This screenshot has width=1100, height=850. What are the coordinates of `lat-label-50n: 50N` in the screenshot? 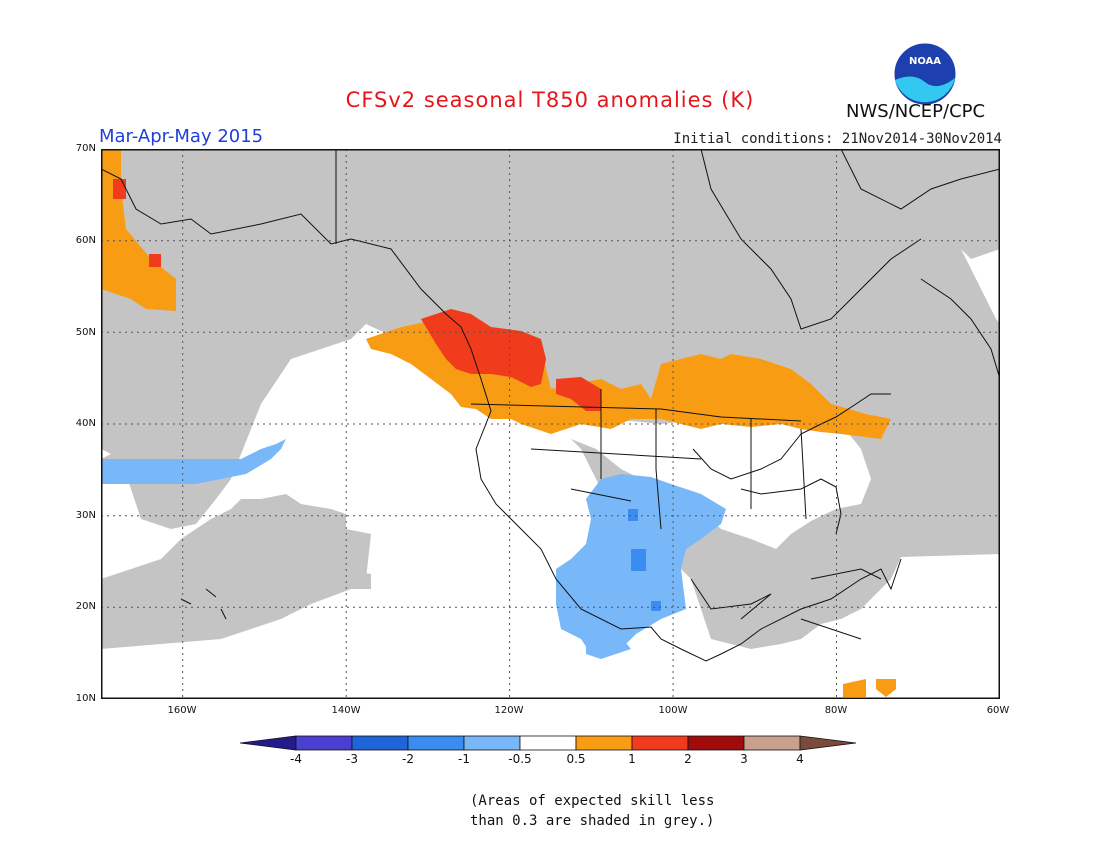 It's located at (85, 332).